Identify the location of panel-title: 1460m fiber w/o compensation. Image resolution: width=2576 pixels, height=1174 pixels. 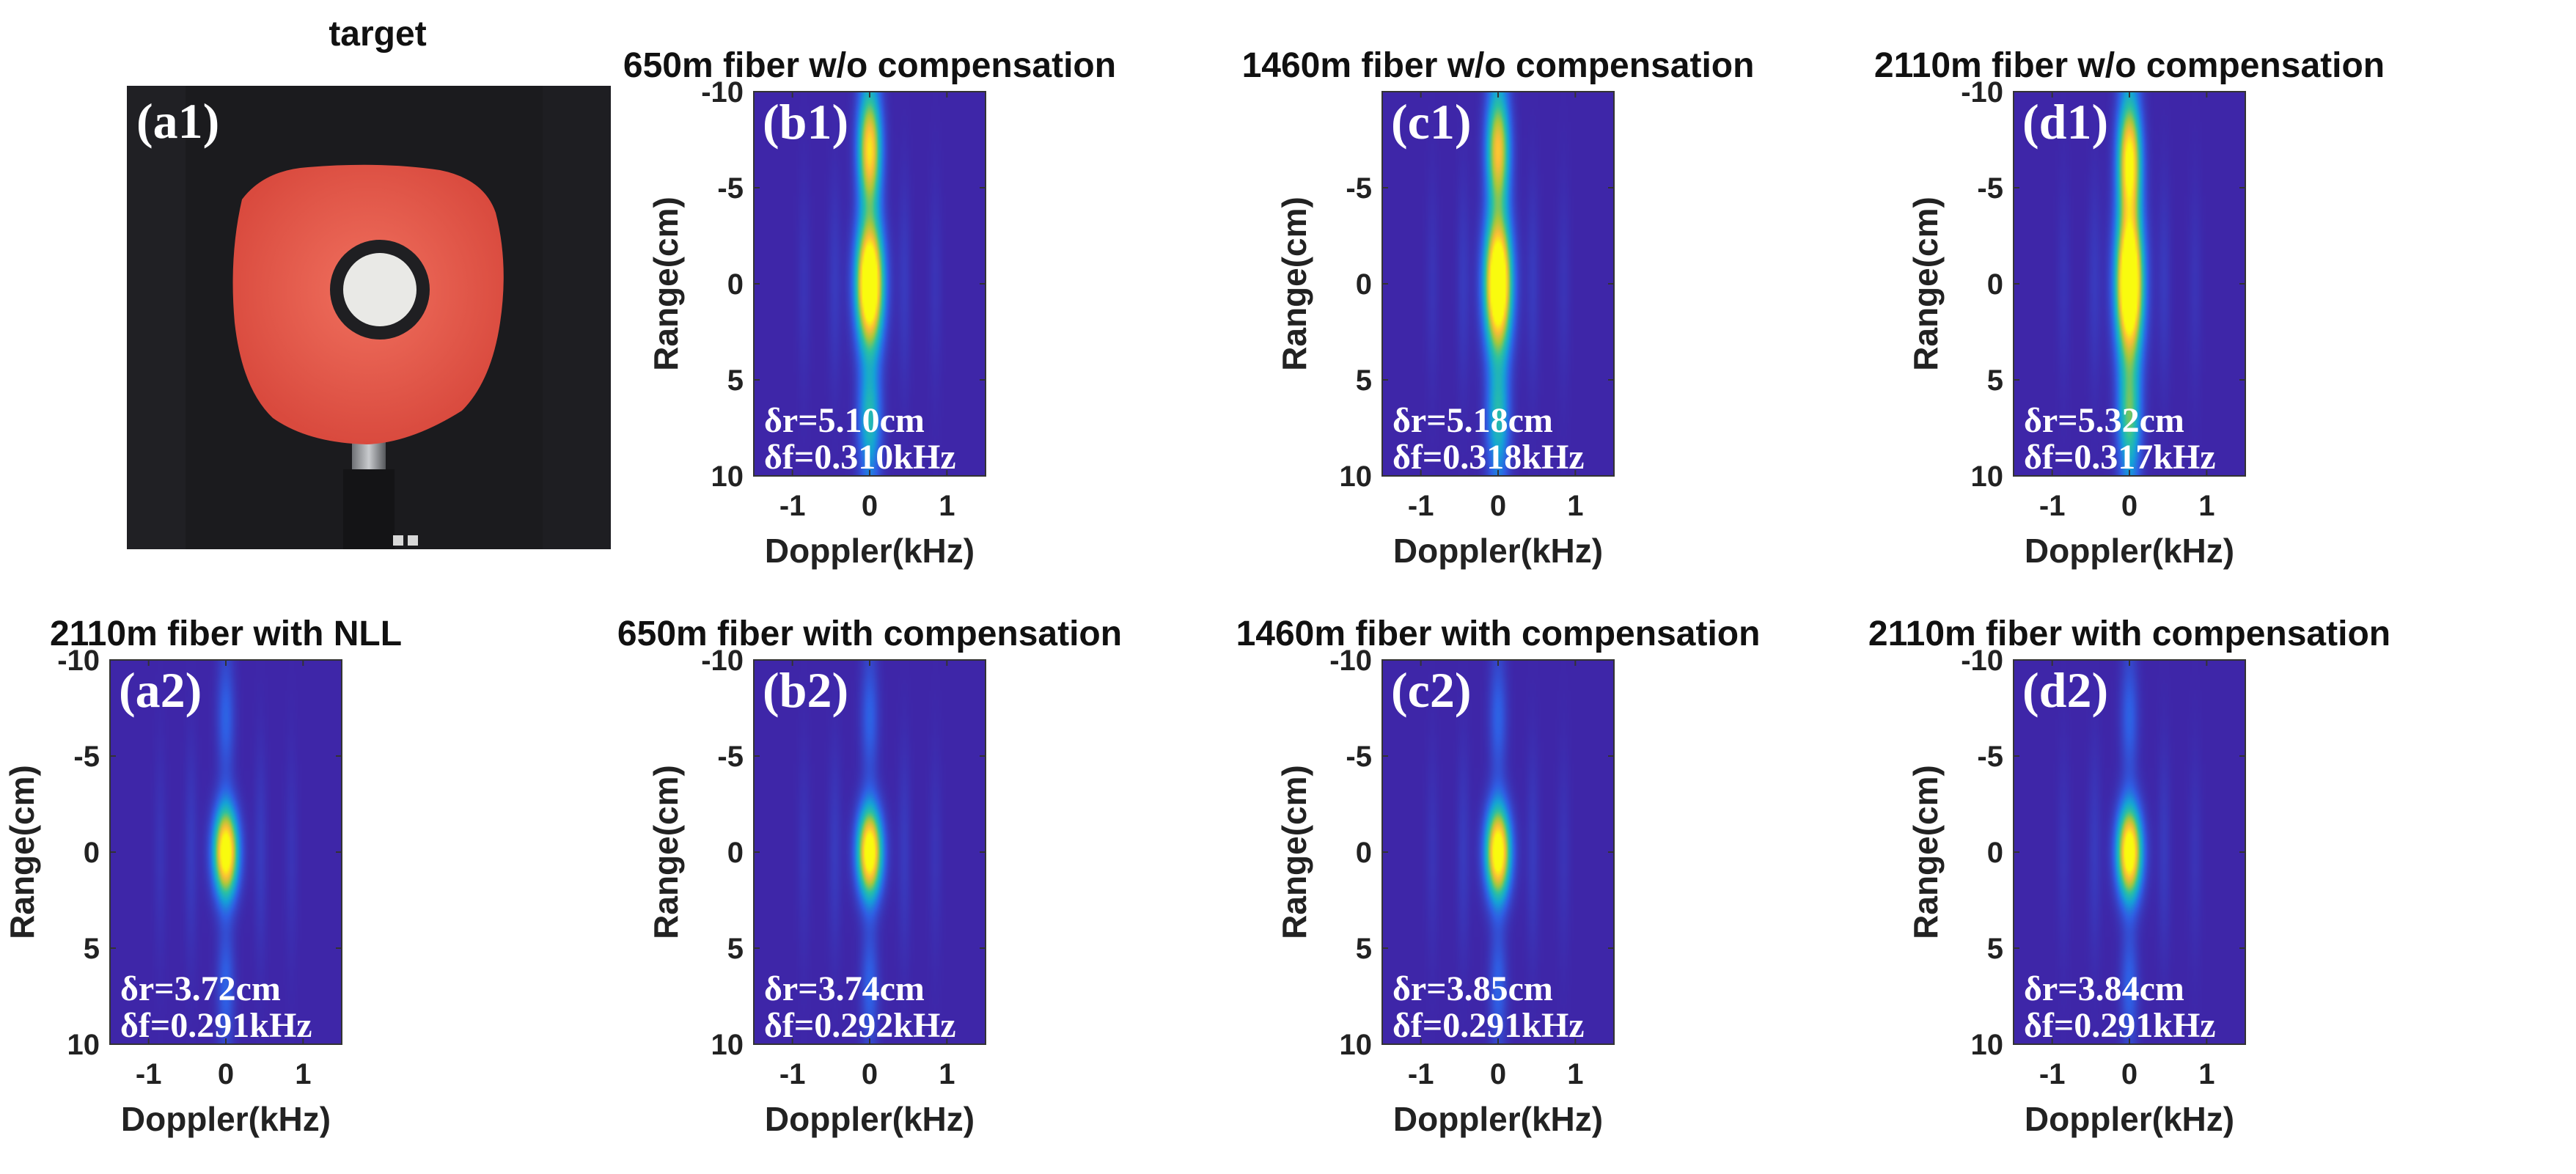
(1499, 65).